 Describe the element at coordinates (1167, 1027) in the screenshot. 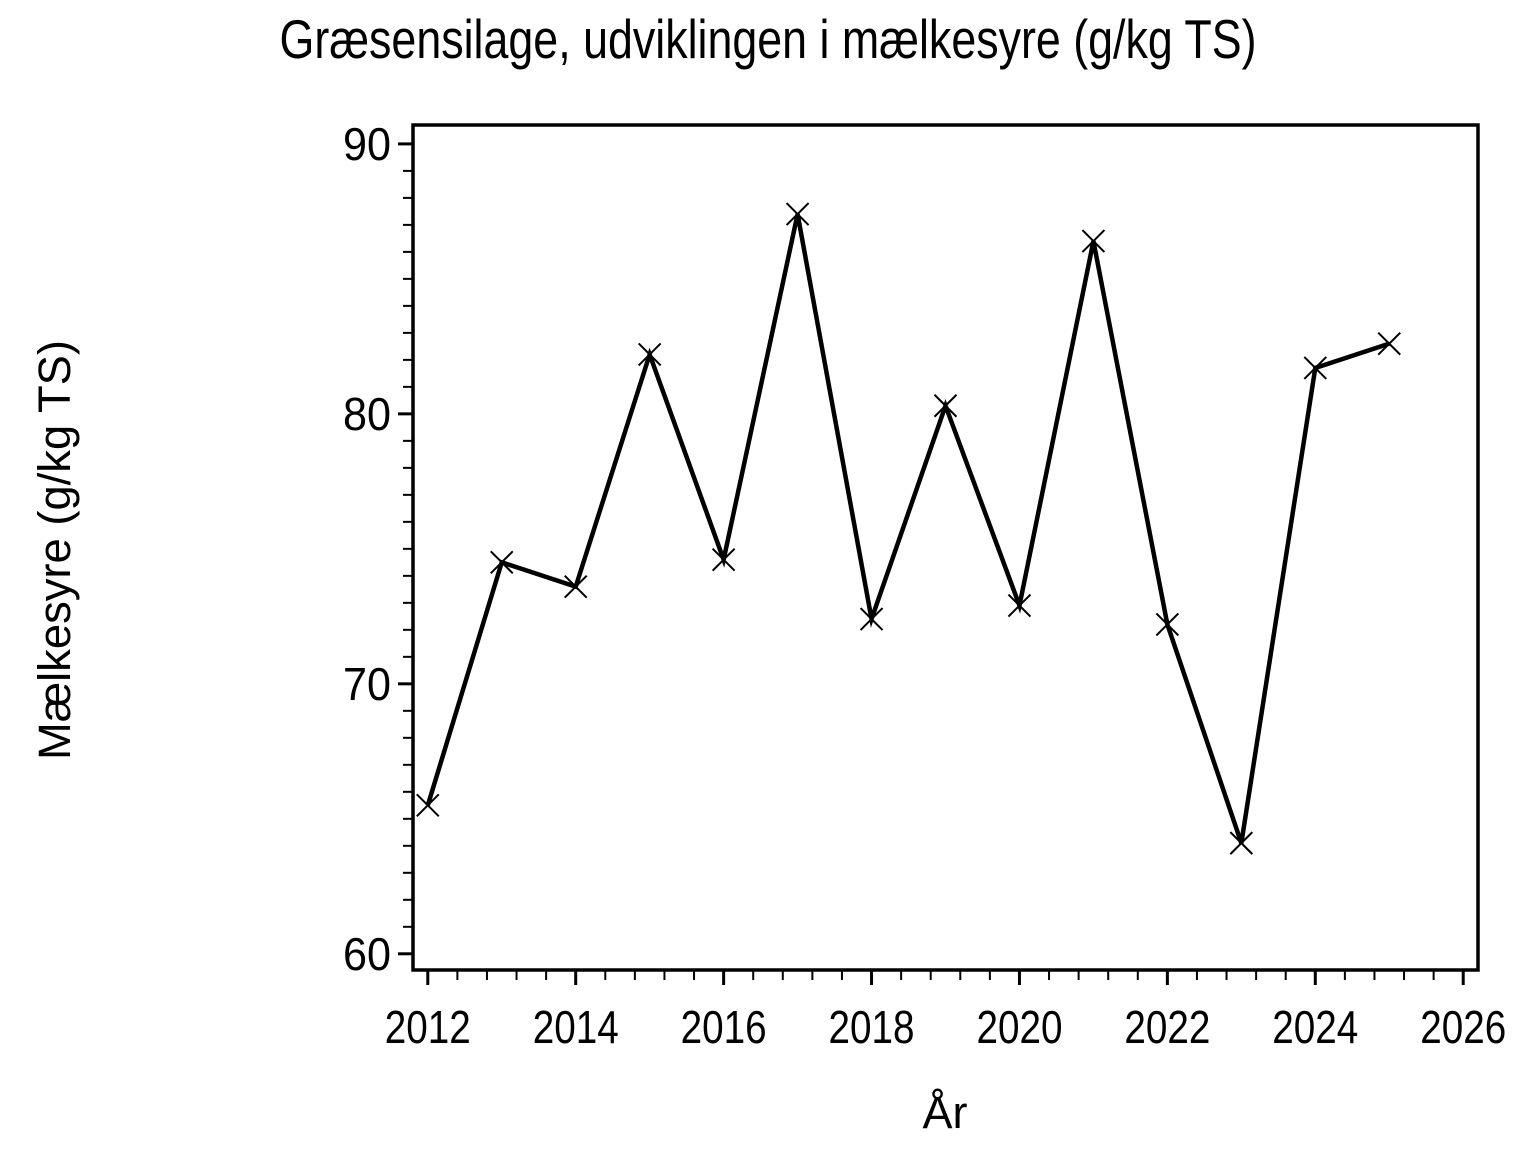

I see `x-tick-label: 2022` at that location.